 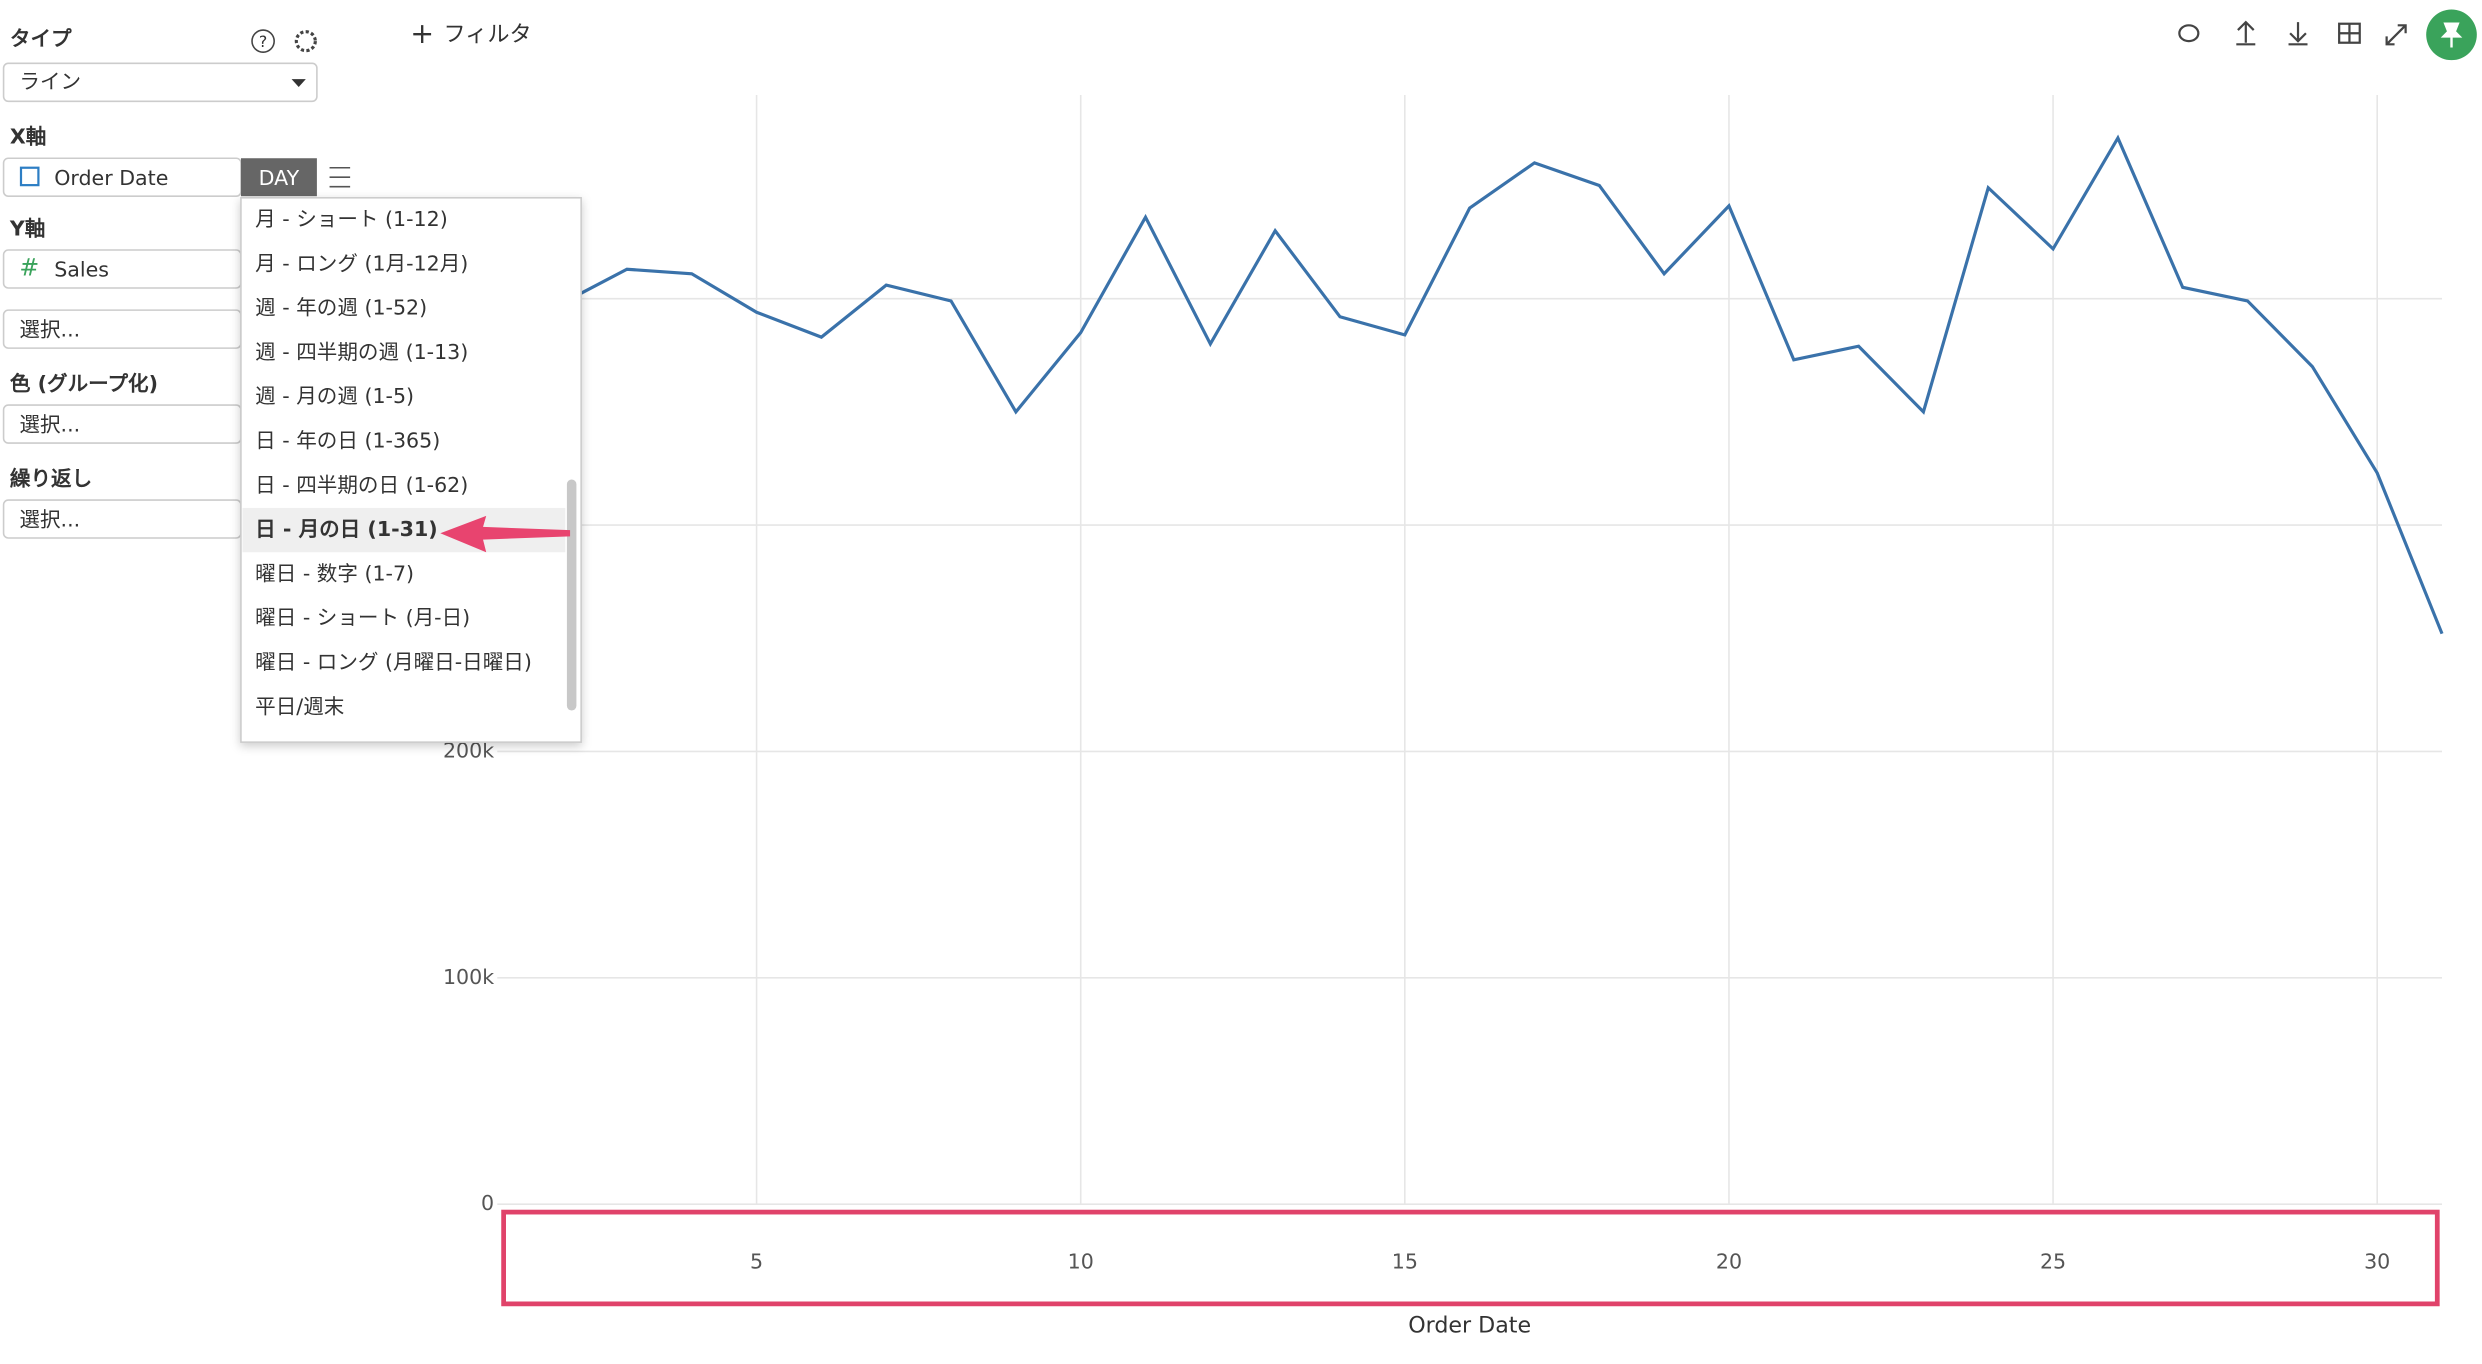 I want to click on color-label: 色 (グループ化), so click(x=84, y=384).